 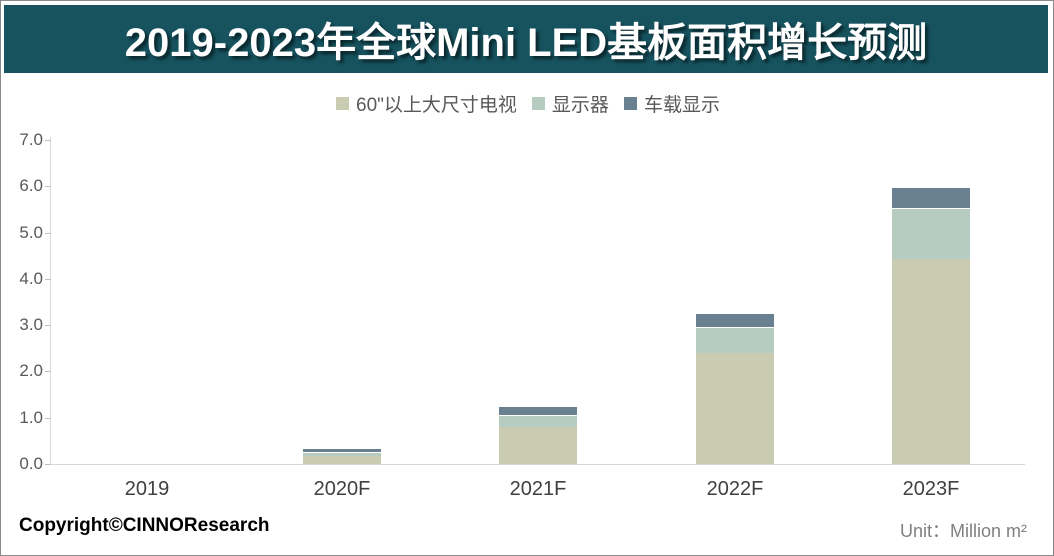 I want to click on legend-item-0: 60"以上大尺寸电视, so click(x=426, y=103).